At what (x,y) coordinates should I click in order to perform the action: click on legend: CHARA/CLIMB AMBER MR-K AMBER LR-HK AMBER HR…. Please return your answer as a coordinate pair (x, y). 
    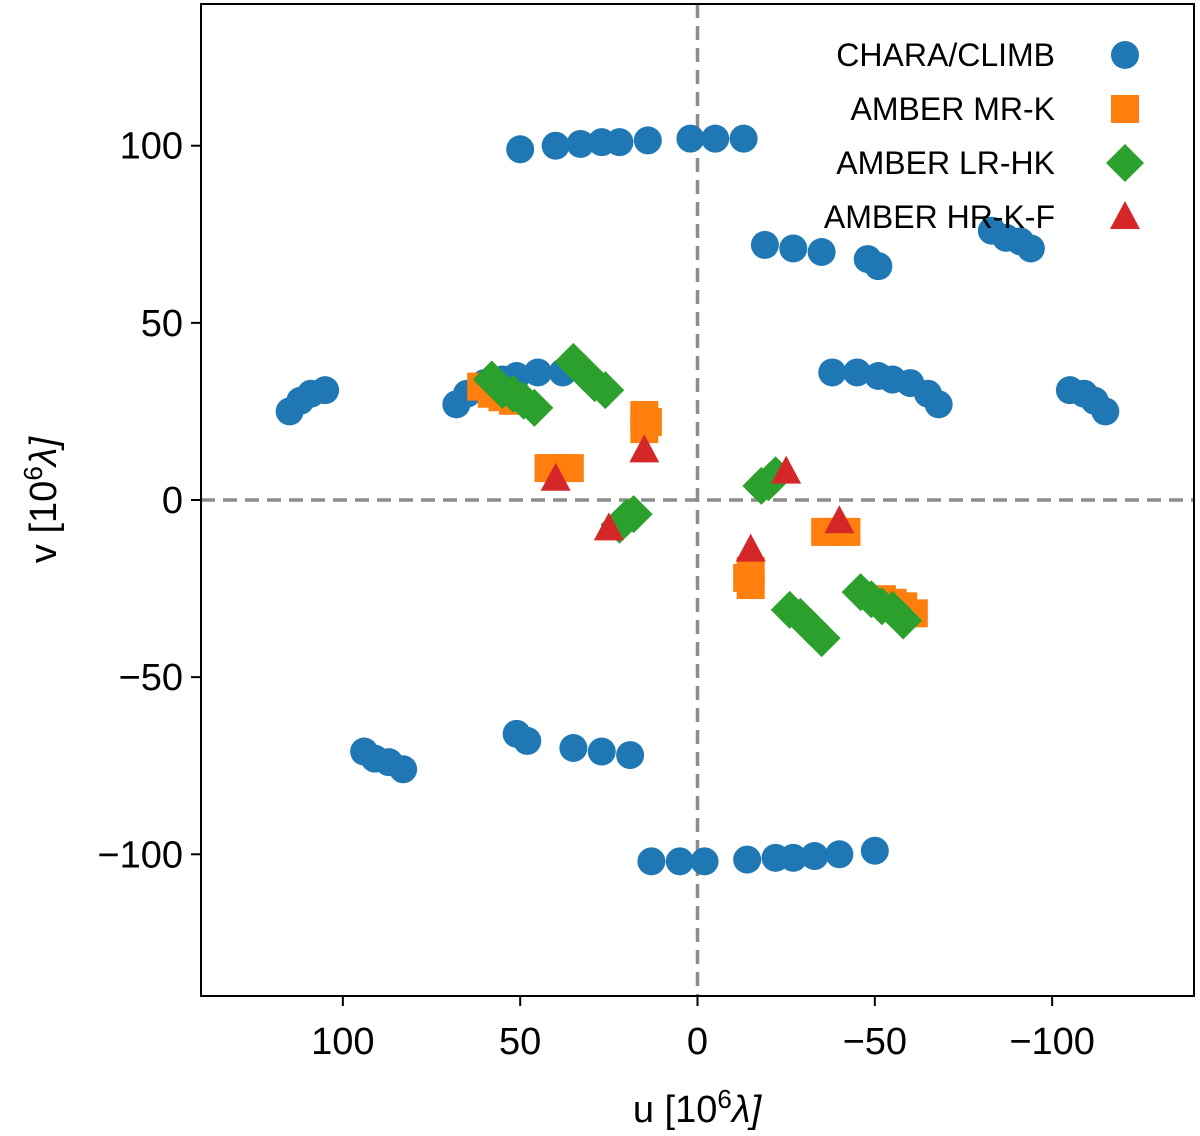
    Looking at the image, I should click on (984, 136).